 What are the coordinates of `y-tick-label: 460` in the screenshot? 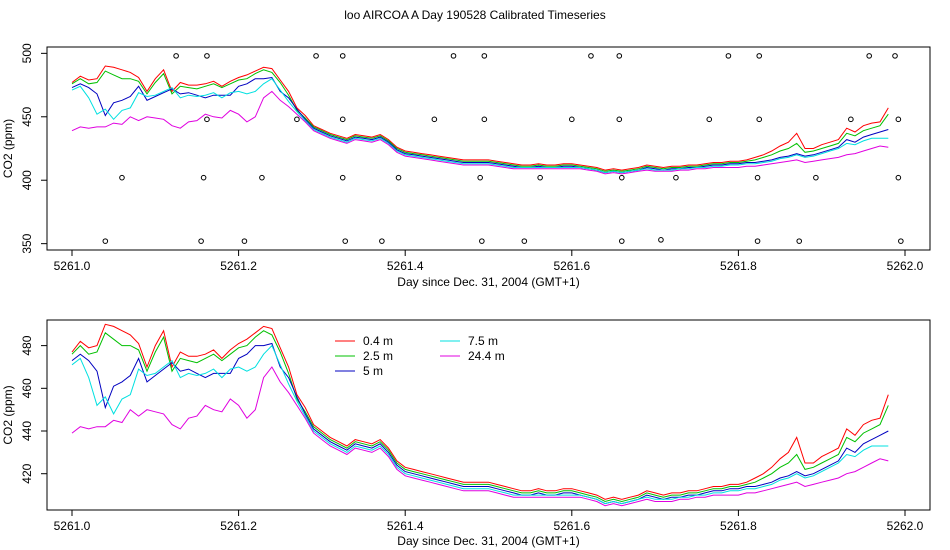 It's located at (27, 388).